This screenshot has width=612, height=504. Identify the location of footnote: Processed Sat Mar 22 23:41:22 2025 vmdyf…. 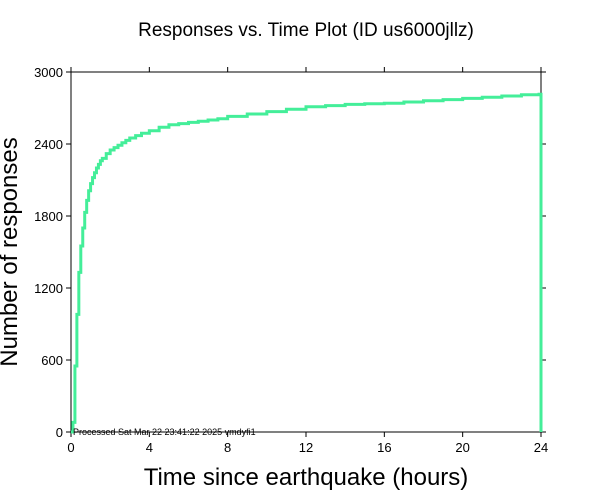
(164, 432).